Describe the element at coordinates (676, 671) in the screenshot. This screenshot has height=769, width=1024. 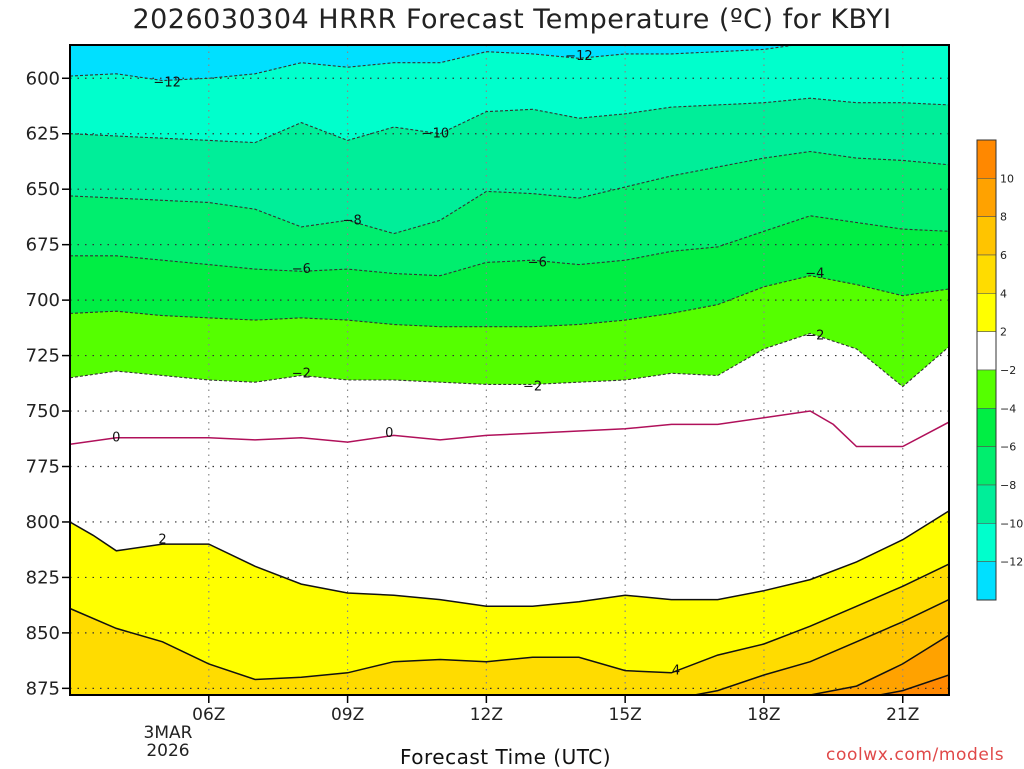
I see `contour-label: 4` at that location.